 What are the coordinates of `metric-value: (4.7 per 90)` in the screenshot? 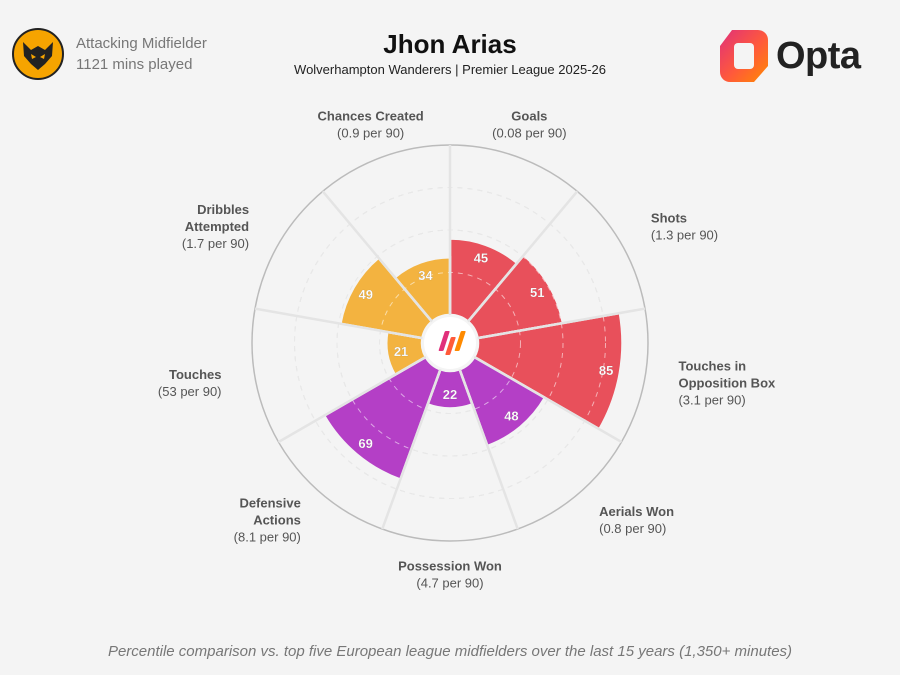 It's located at (449, 583).